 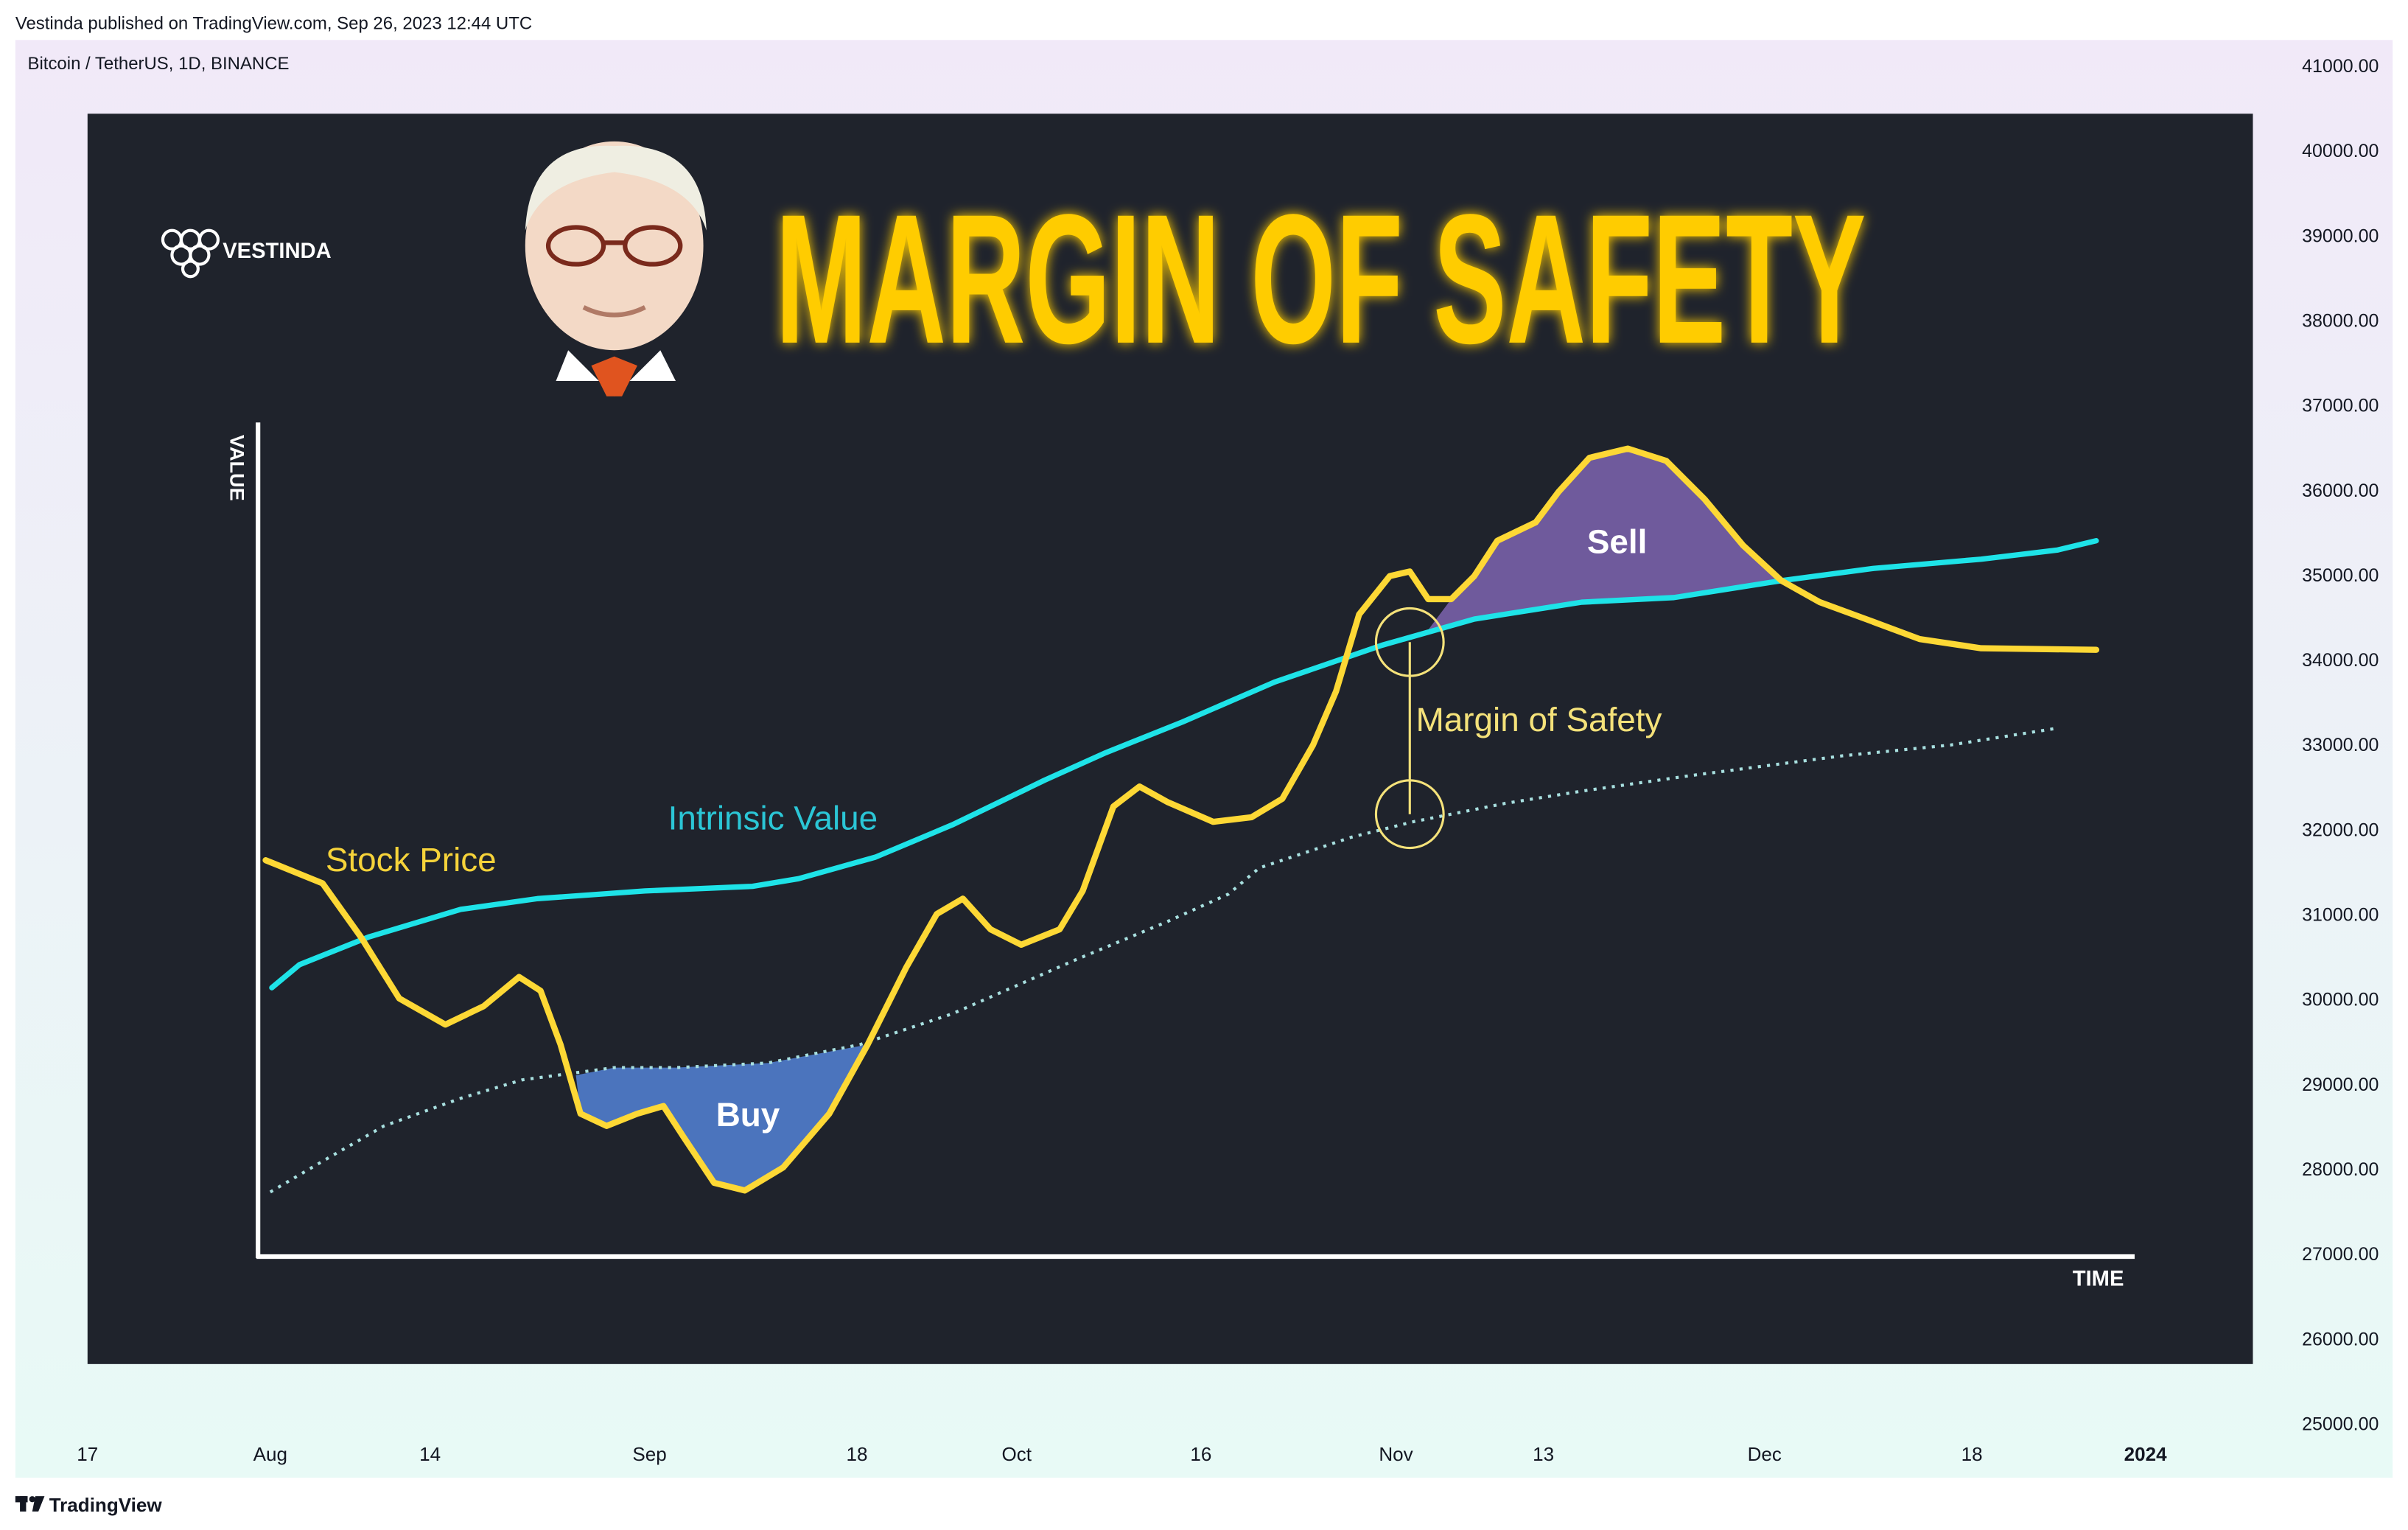 What do you see at coordinates (1539, 719) in the screenshot?
I see `margin-label: Margin of Safety` at bounding box center [1539, 719].